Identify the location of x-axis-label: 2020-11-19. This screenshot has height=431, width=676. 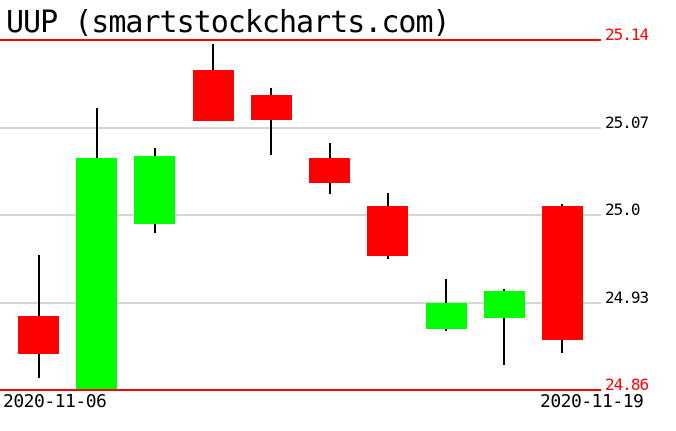
(592, 401).